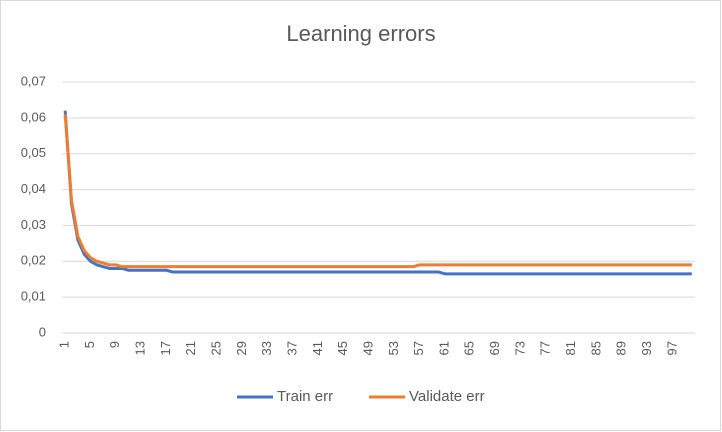 This screenshot has height=432, width=722. I want to click on x-tick-label: 85, so click(595, 348).